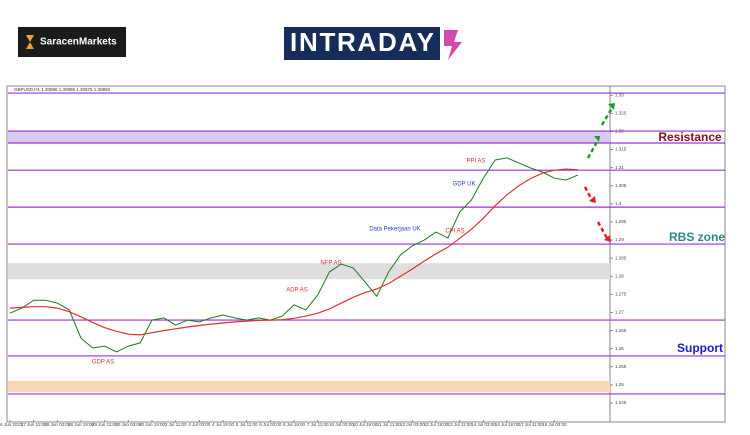  I want to click on x-tick-label: 17 Jul 11:00, so click(531, 424).